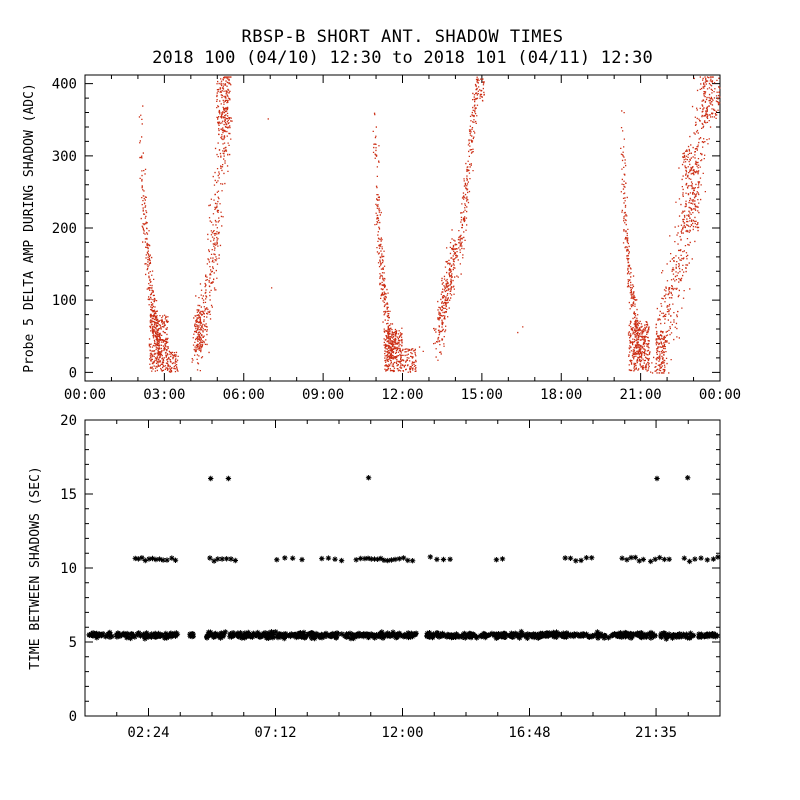  What do you see at coordinates (68, 495) in the screenshot?
I see `y-tick-label: 15` at bounding box center [68, 495].